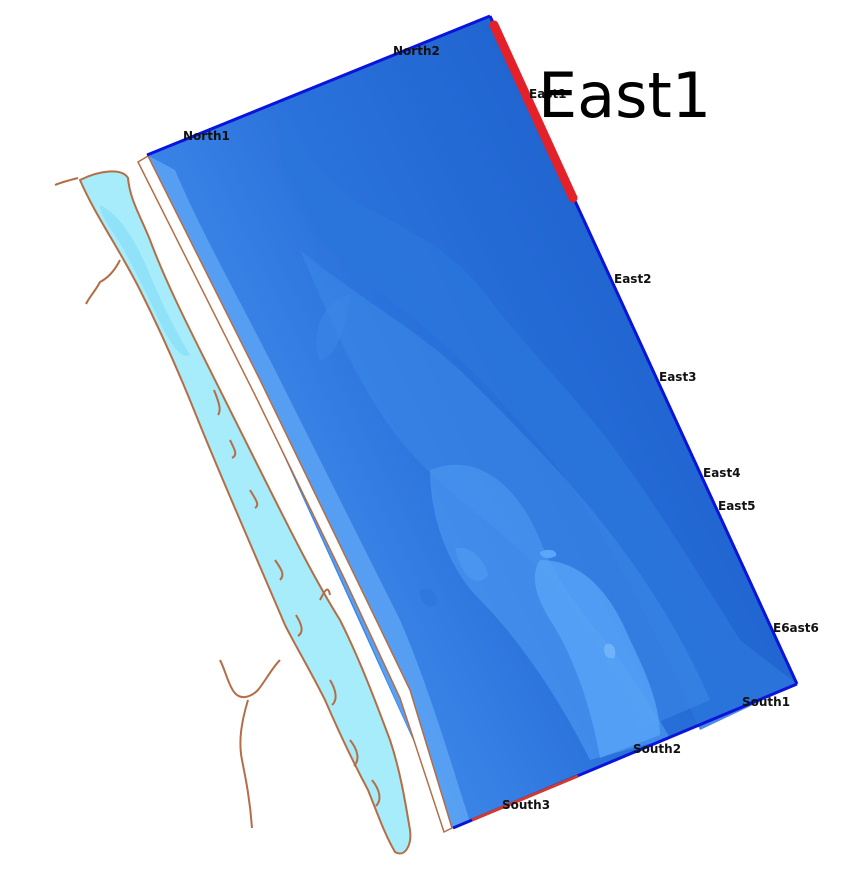 Image resolution: width=859 pixels, height=890 pixels. What do you see at coordinates (548, 94) in the screenshot?
I see `label-east1: East1` at bounding box center [548, 94].